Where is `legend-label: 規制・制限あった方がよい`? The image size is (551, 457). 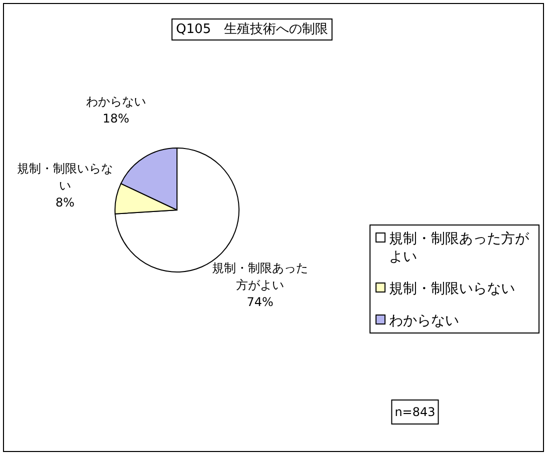 legend-label: 規制・制限あった方がよい is located at coordinates (459, 248).